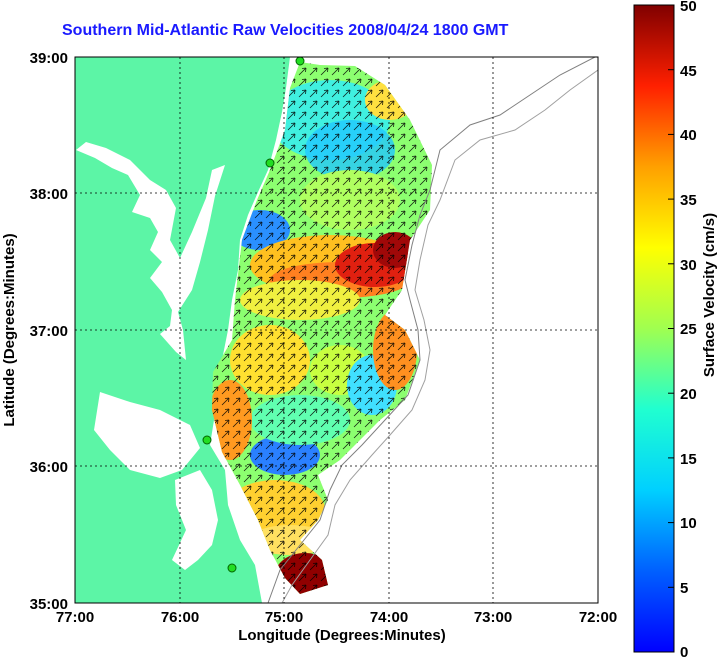  Describe the element at coordinates (688, 71) in the screenshot. I see `colorbar-tick: 45` at that location.